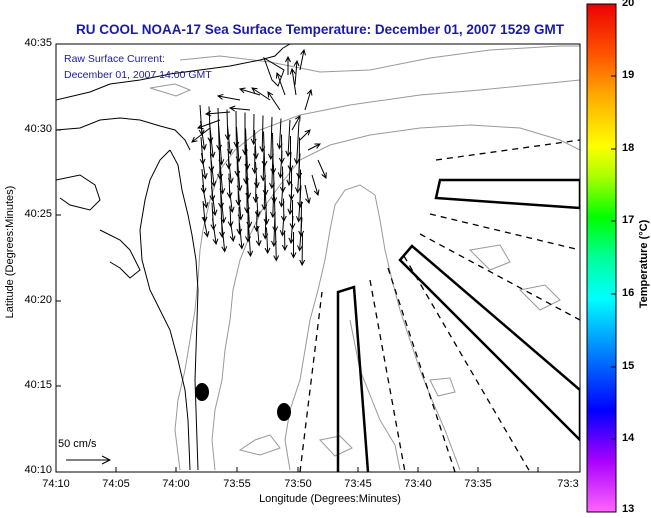 This screenshot has width=651, height=518. Describe the element at coordinates (478, 484) in the screenshot. I see `xtick-label: 73:35` at that location.